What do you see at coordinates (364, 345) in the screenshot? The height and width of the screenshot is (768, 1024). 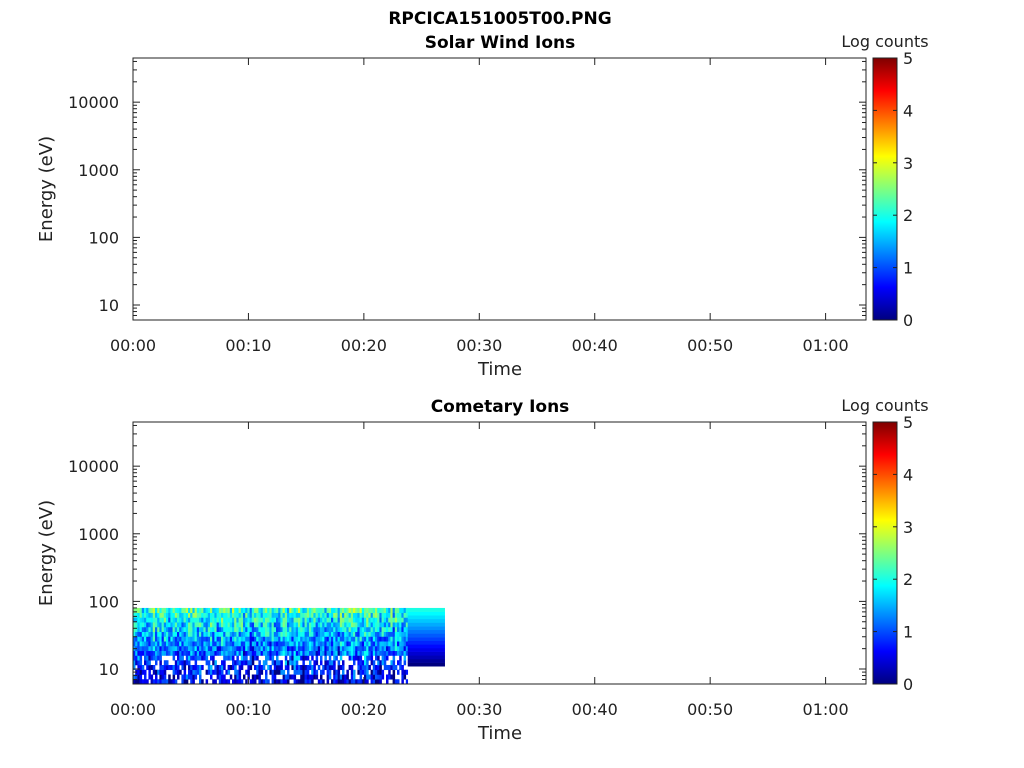 I see `x-tick-label: 00:20` at bounding box center [364, 345].